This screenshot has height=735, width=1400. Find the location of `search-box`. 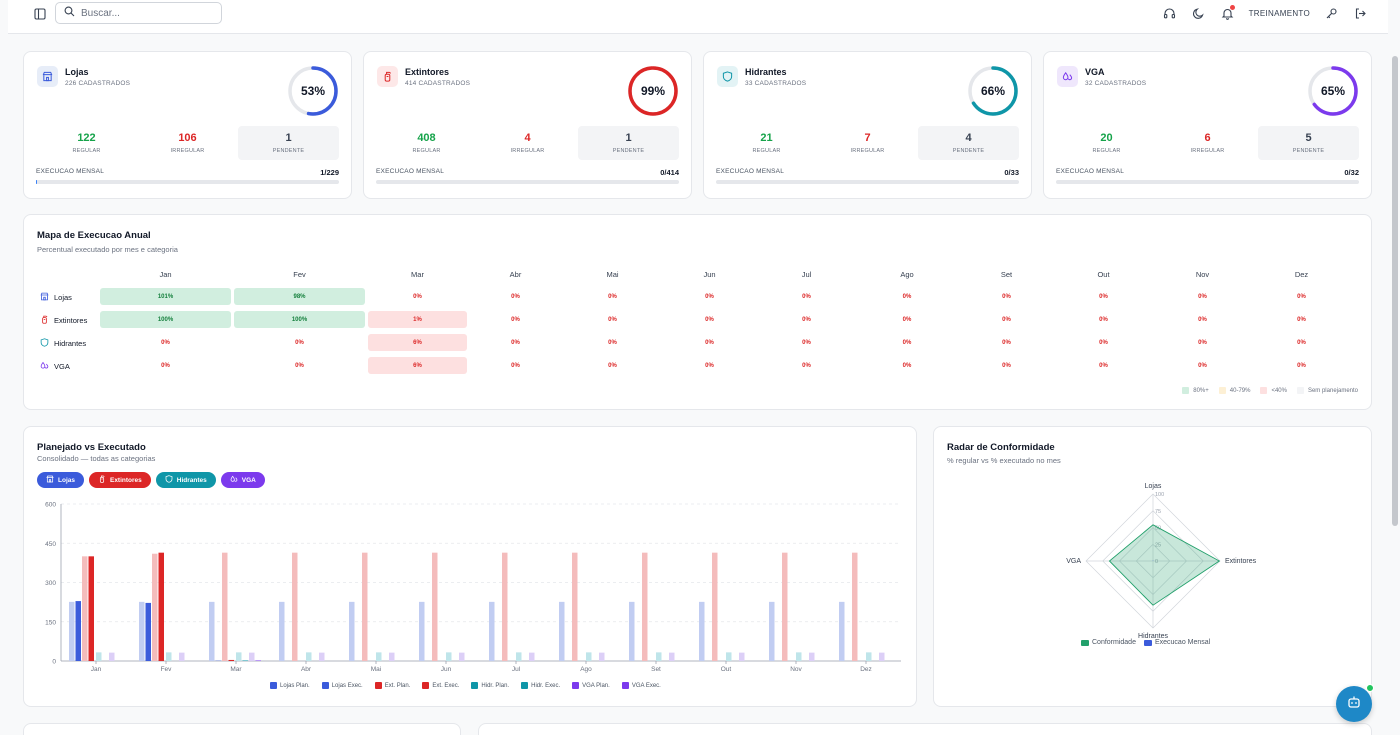

search-box is located at coordinates (138, 13).